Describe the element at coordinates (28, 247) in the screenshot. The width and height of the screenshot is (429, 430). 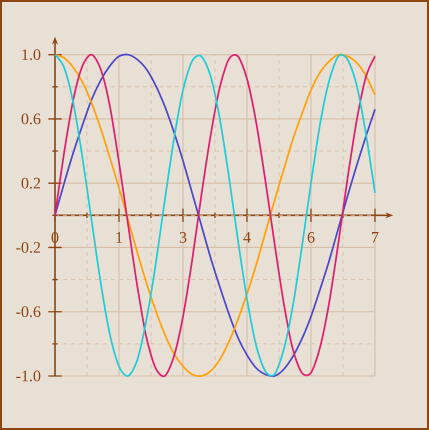
I see `y-tick-label: -0.2` at that location.